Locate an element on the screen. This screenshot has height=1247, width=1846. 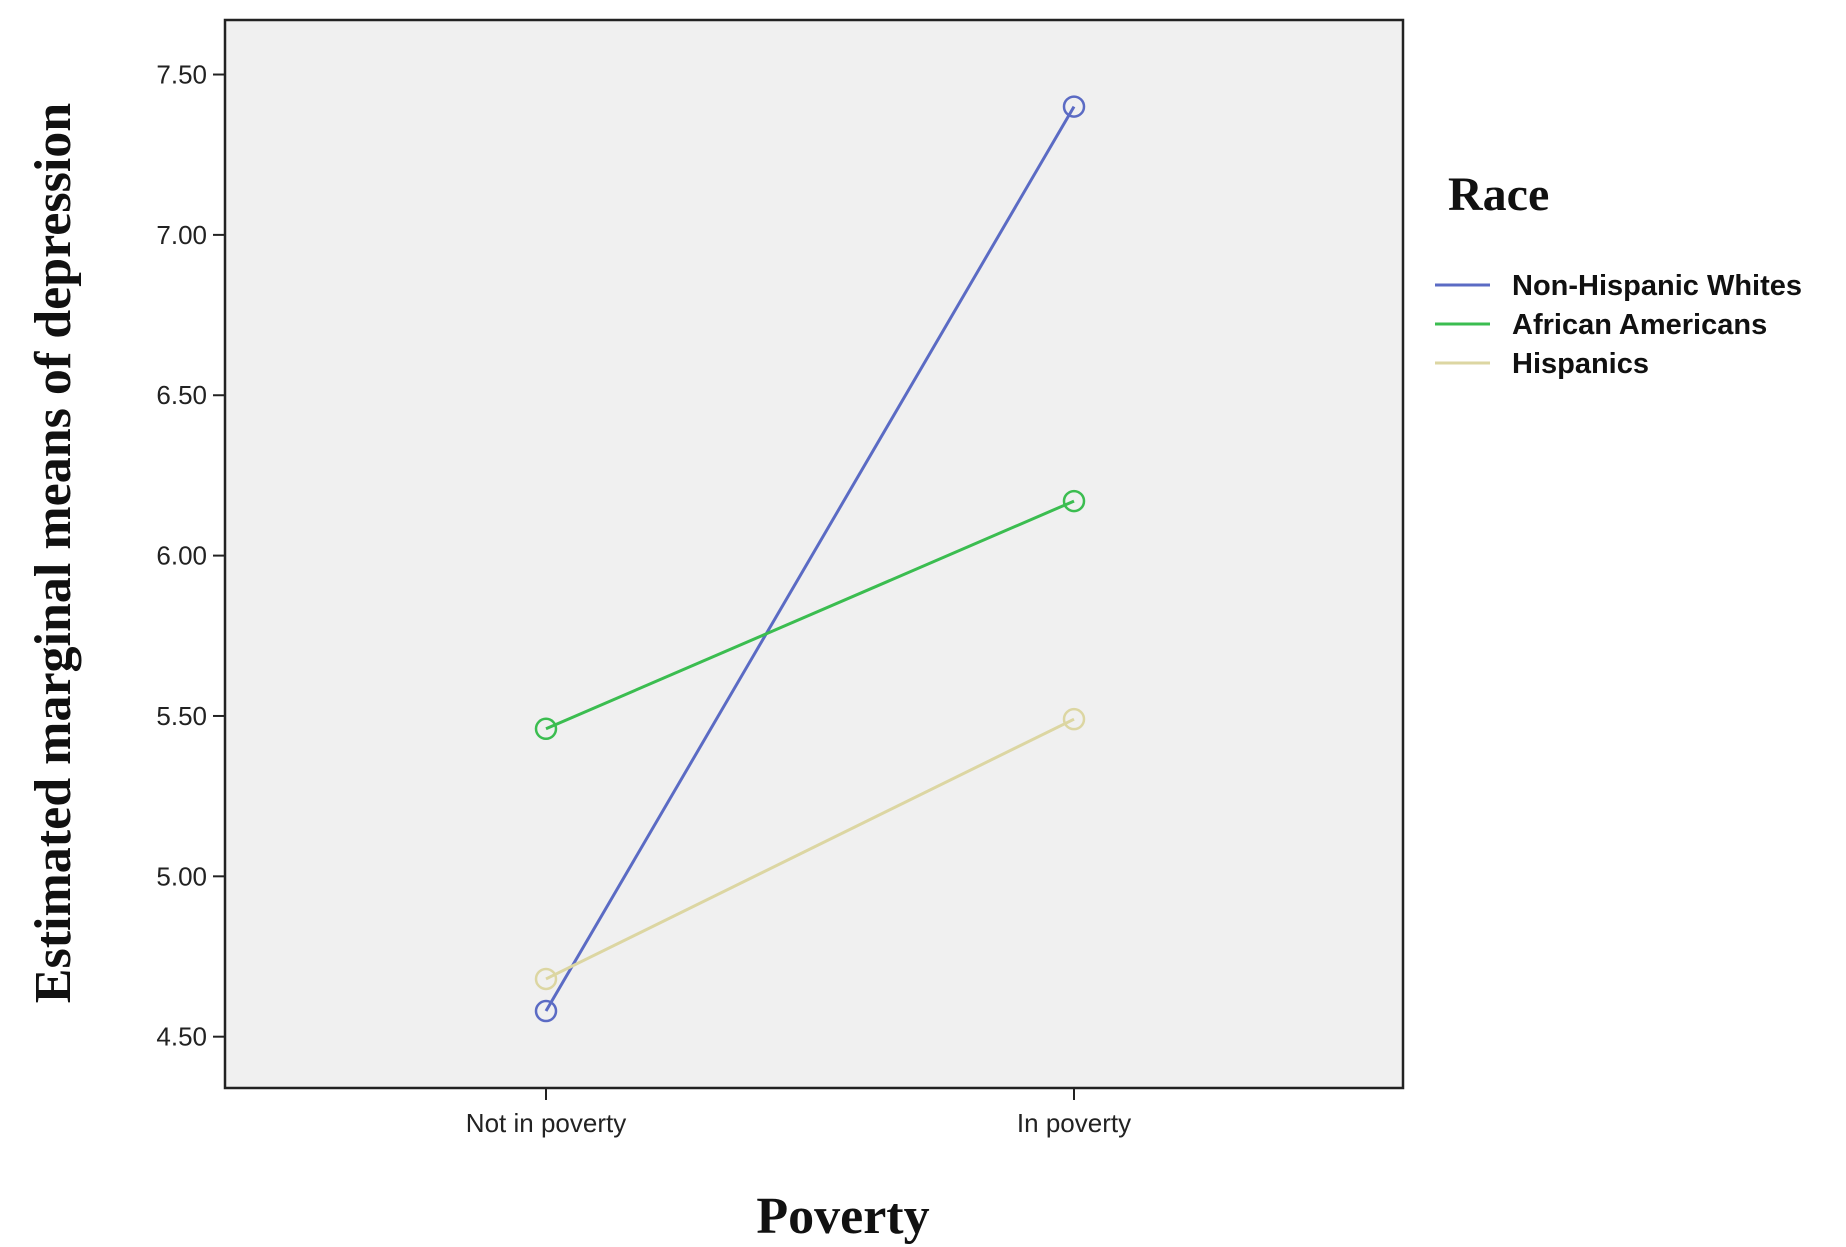
x-tick-label: Not in poverty is located at coordinates (546, 1123).